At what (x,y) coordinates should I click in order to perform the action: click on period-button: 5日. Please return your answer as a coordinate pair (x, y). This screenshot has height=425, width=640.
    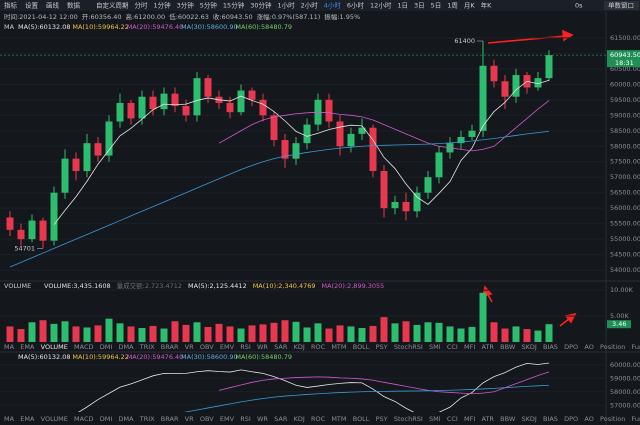
    Looking at the image, I should click on (436, 6).